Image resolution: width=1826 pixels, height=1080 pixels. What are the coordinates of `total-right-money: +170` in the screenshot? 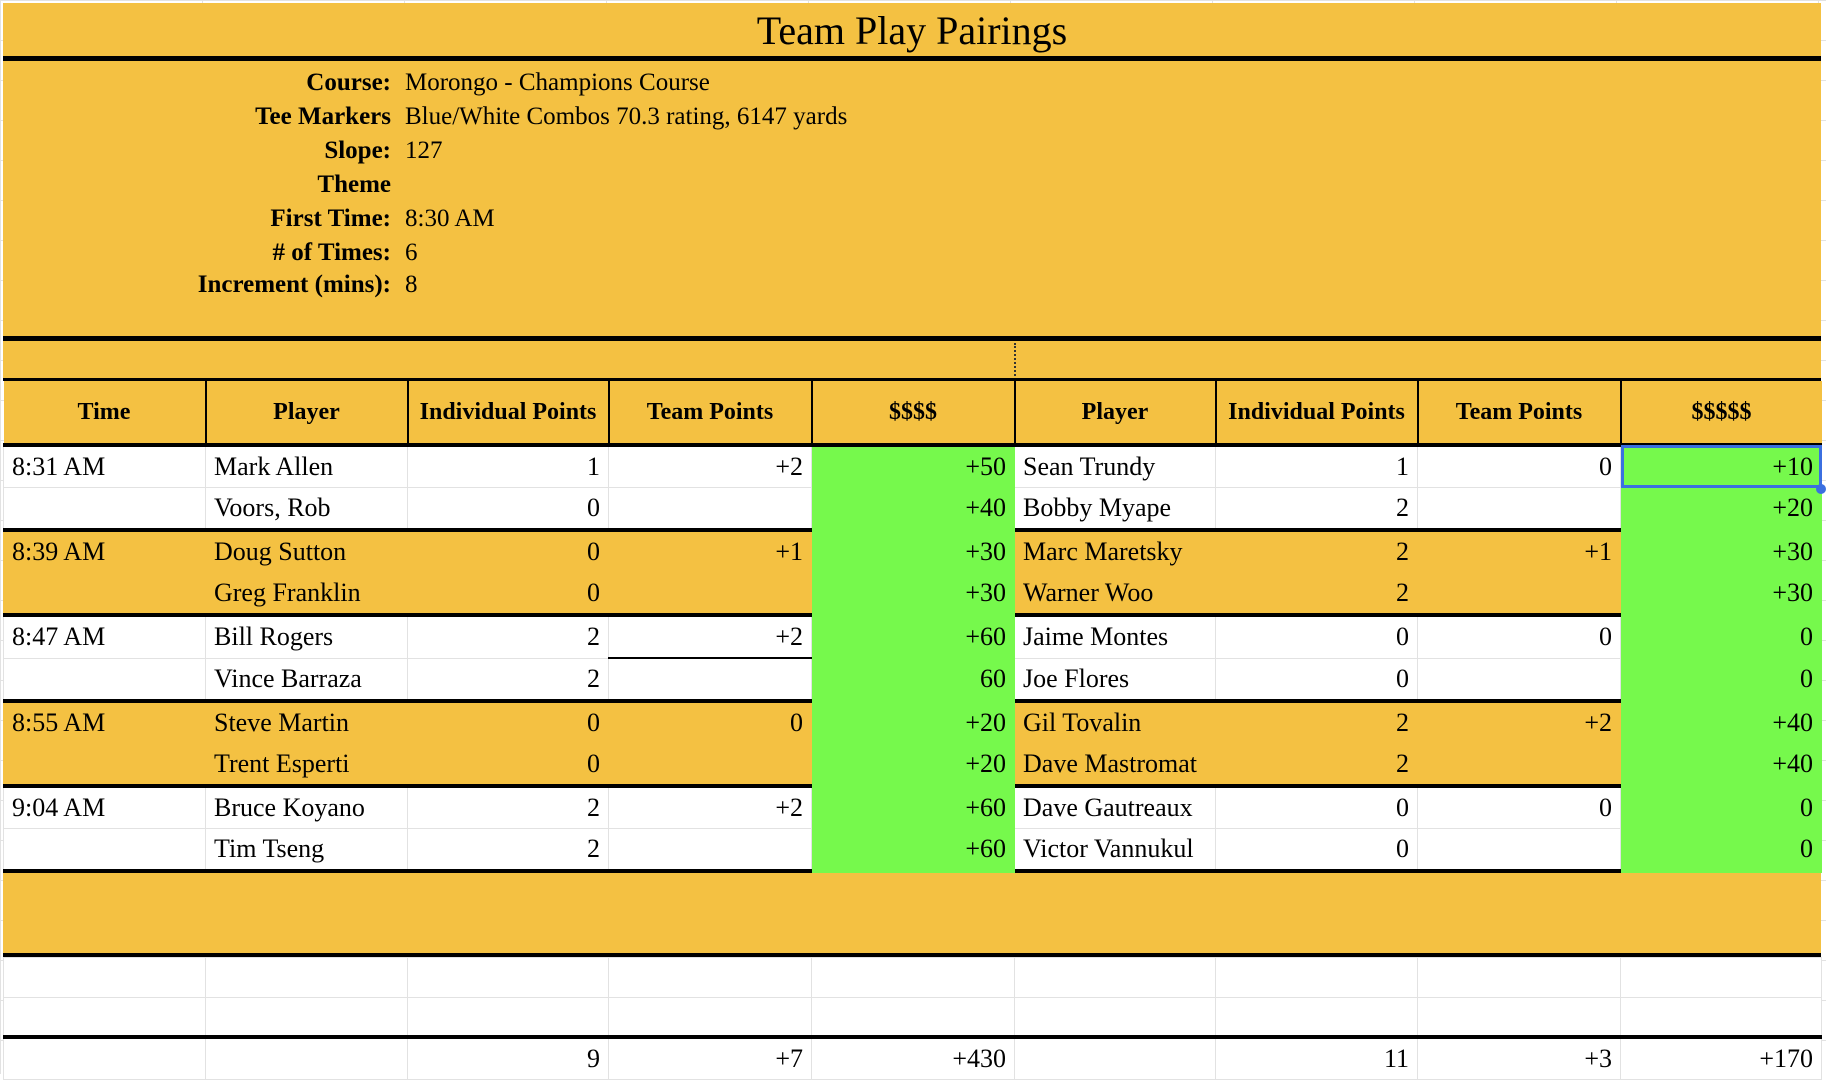 It's located at (1721, 1058).